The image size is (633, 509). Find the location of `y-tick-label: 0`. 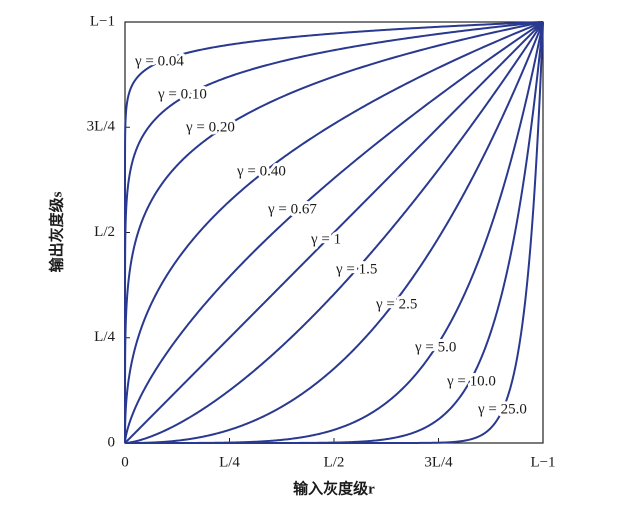

y-tick-label: 0 is located at coordinates (112, 442).